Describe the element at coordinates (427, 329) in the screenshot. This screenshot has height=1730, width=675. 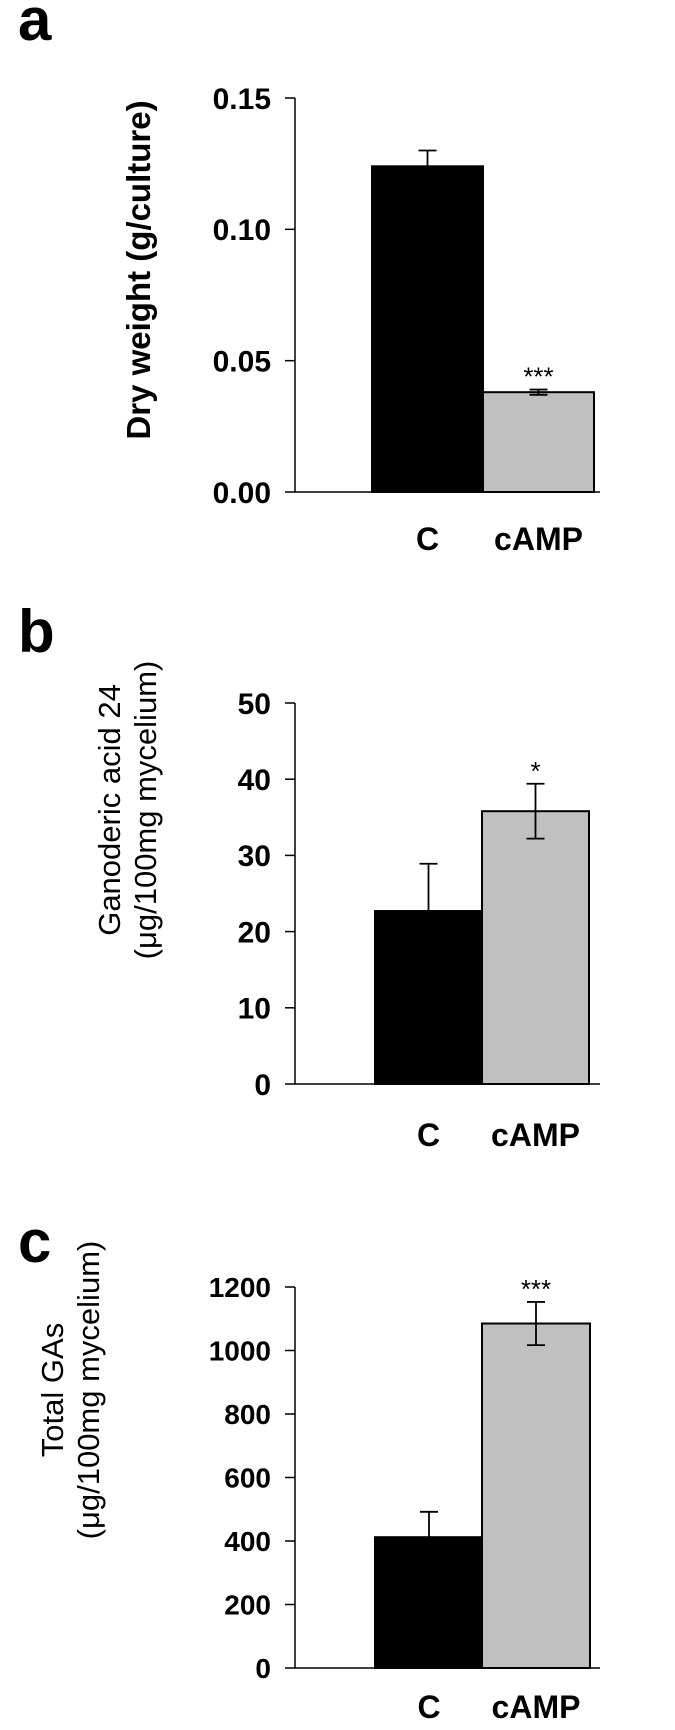
I see `bar-C` at that location.